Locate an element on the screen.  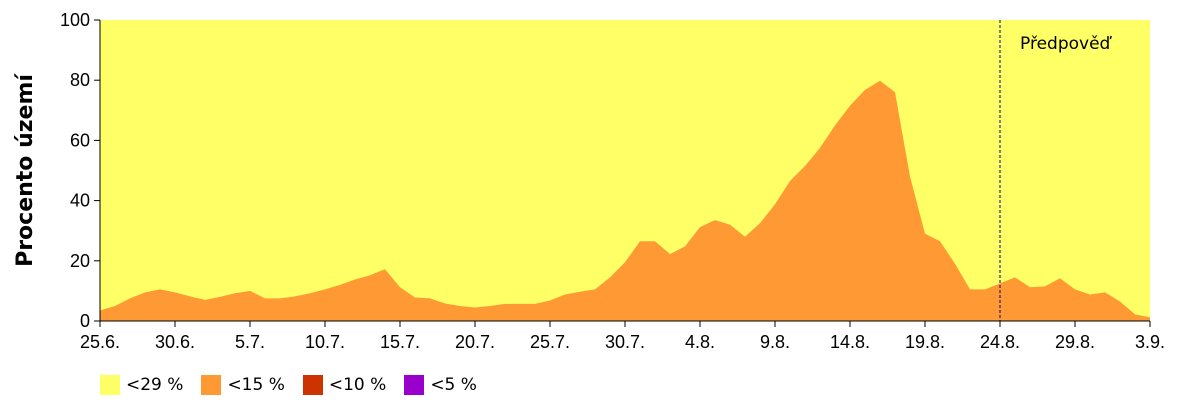
legend-label: <10 % is located at coordinates (357, 385).